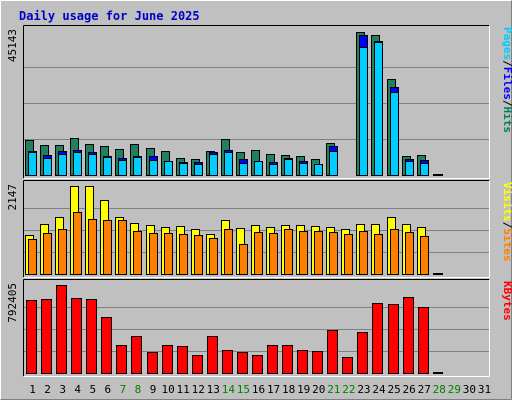 The width and height of the screenshot is (512, 400). Describe the element at coordinates (484, 389) in the screenshot. I see `x-label-day-31: 31` at that location.